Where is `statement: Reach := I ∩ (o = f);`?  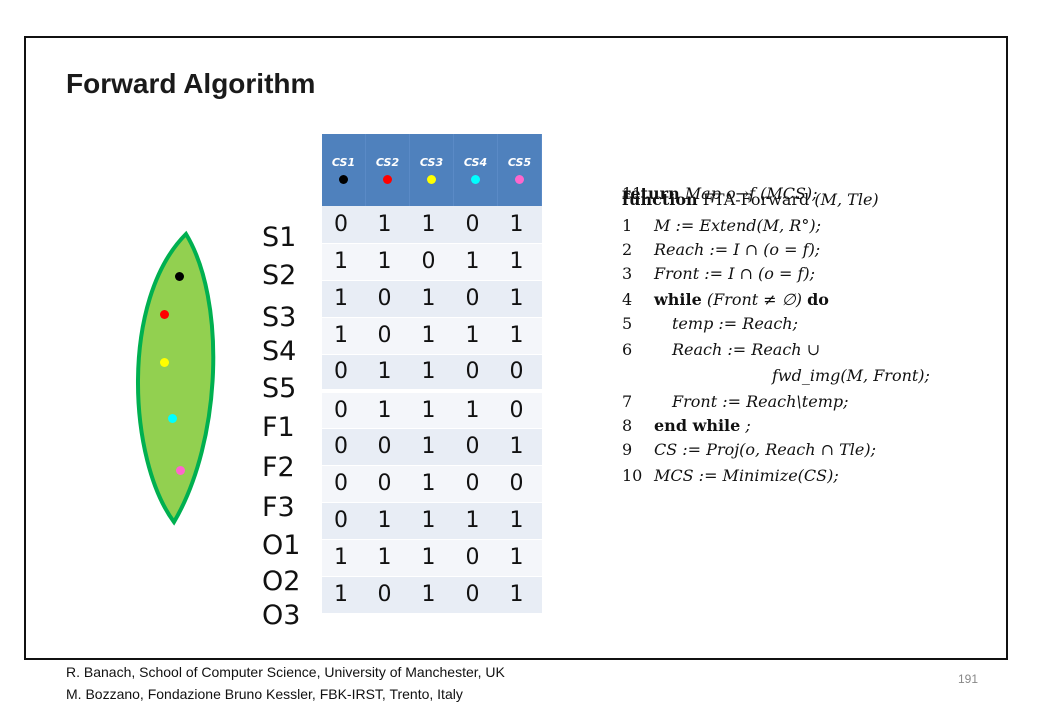
statement: Reach := I ∩ (o = f); is located at coordinates (737, 249).